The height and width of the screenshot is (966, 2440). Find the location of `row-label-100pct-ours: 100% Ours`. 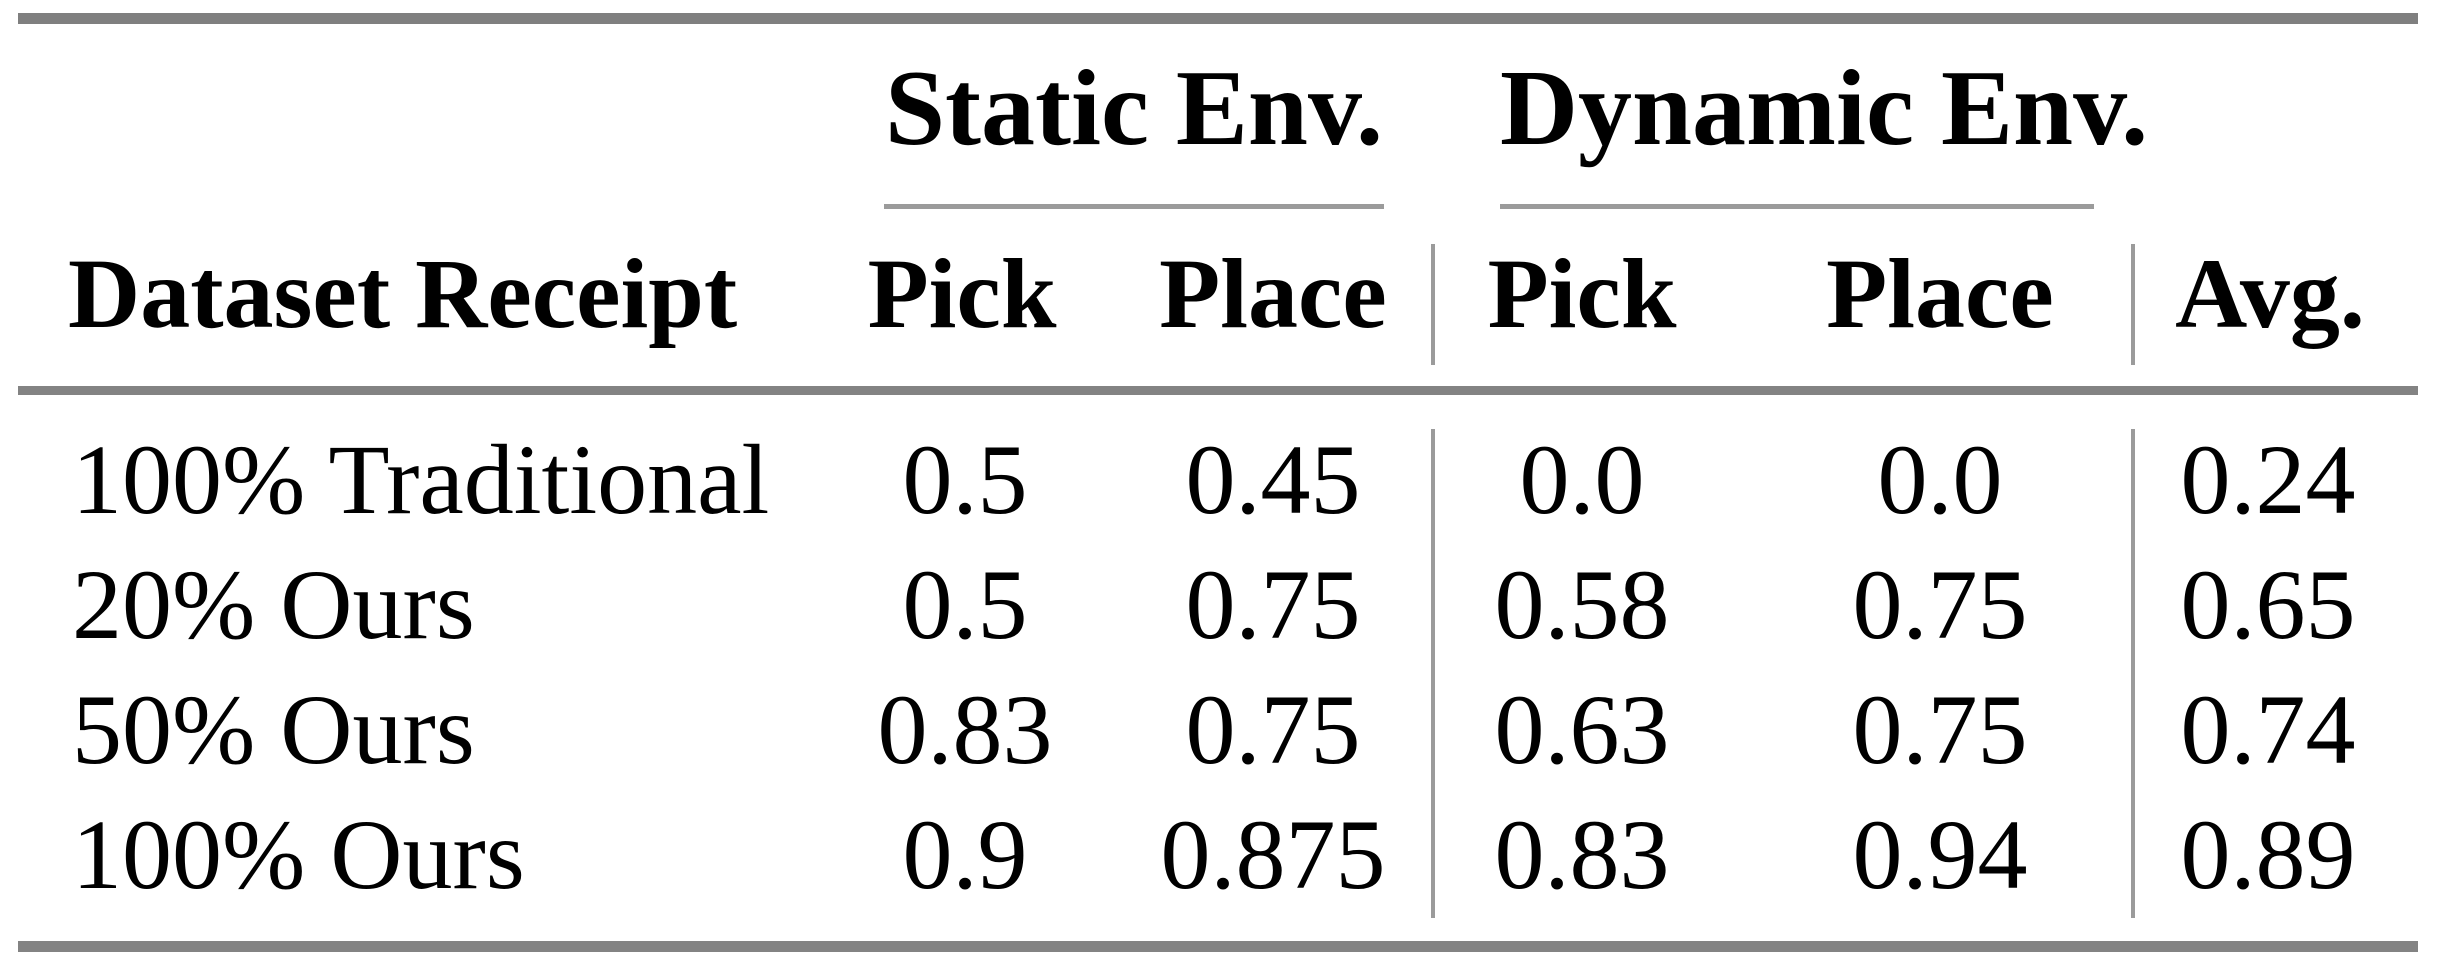

row-label-100pct-ours: 100% Ours is located at coordinates (298, 854).